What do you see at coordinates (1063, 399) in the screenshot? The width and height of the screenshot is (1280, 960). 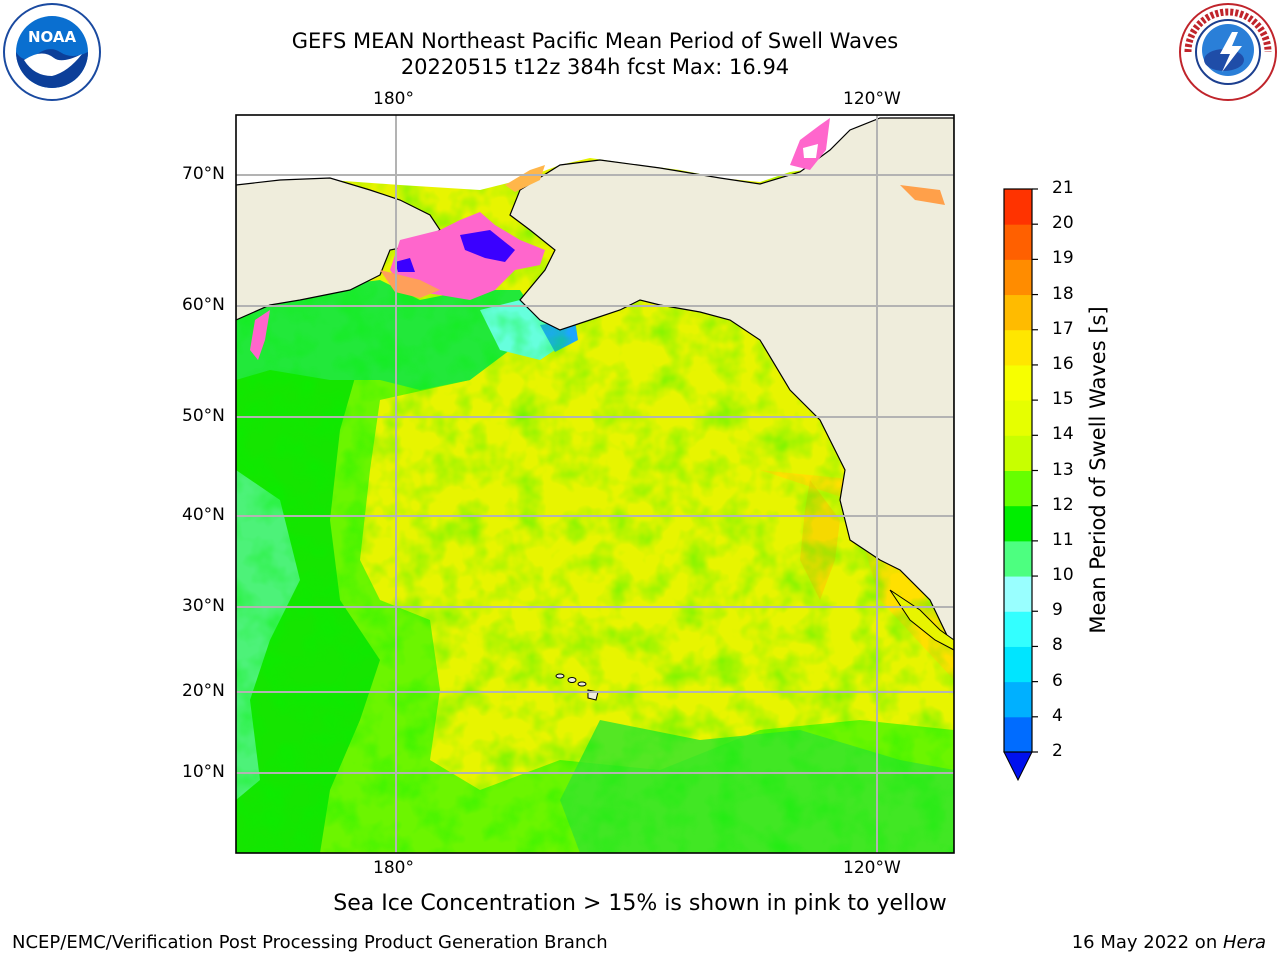 I see `colorbar-tick-label: 15` at bounding box center [1063, 399].